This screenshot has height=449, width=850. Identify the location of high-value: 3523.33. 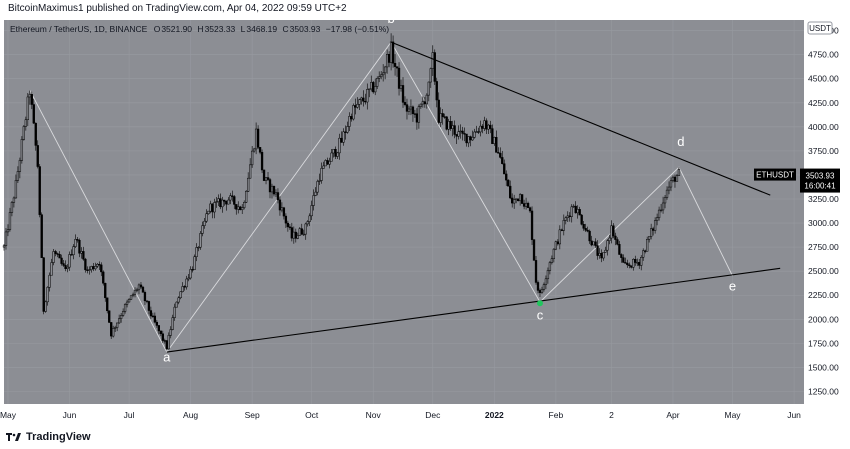
(220, 29).